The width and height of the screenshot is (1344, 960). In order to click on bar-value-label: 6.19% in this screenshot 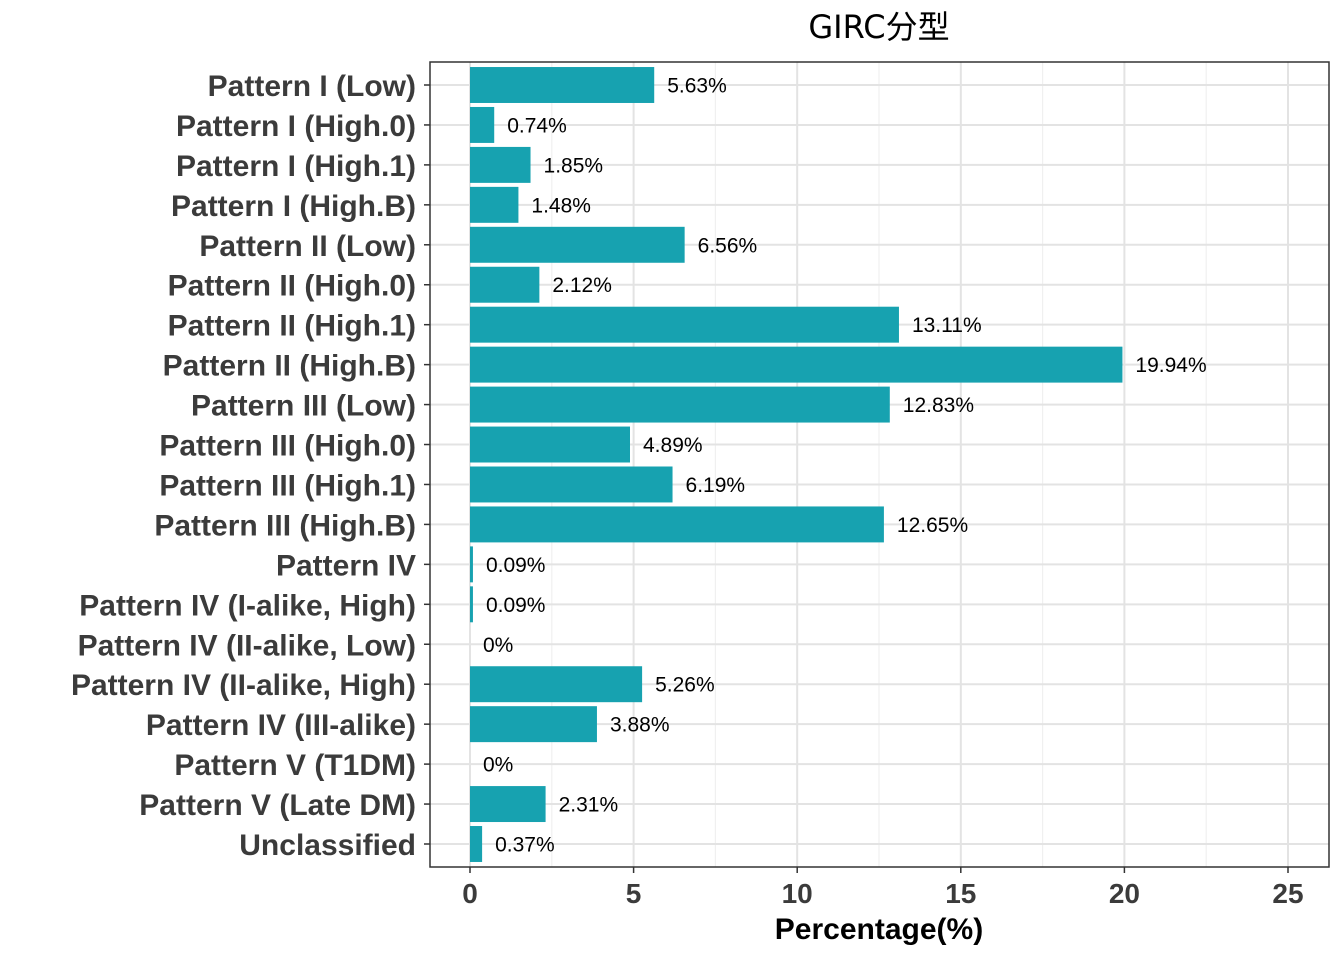, I will do `click(716, 485)`.